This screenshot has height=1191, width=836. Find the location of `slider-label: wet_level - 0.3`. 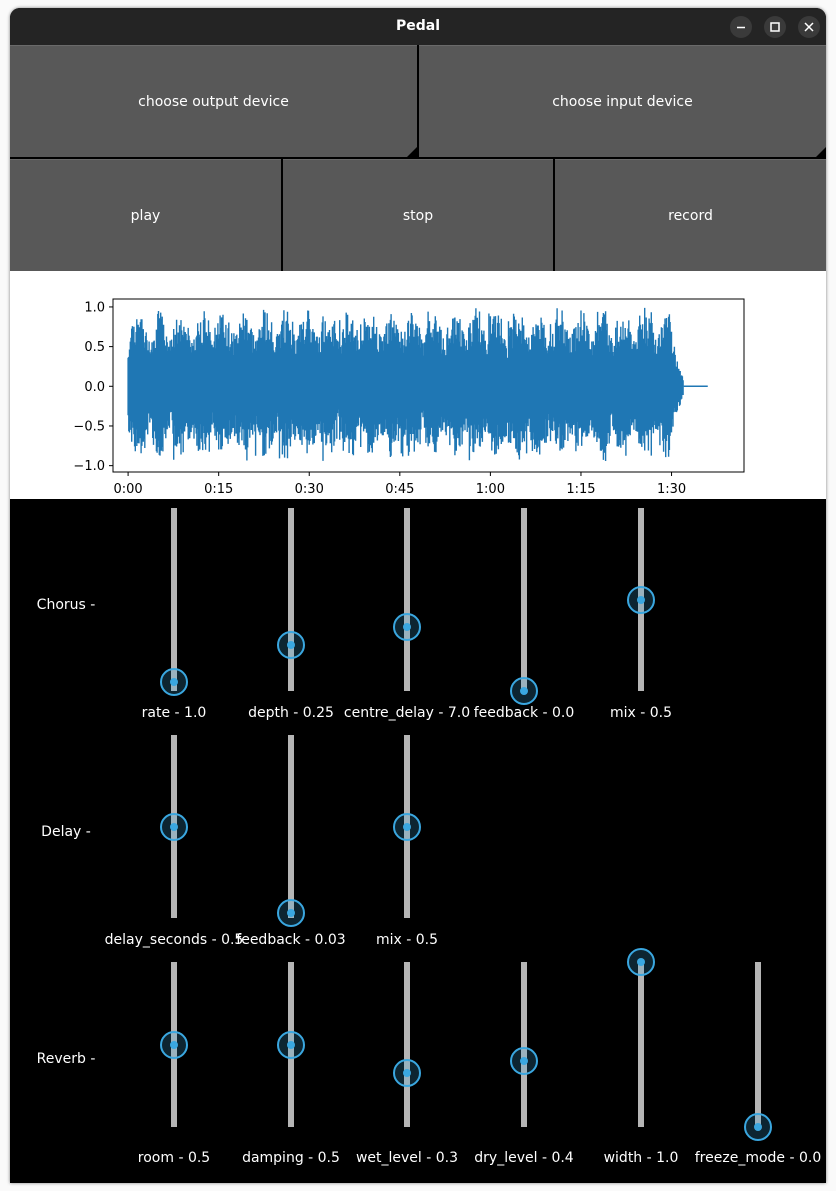

slider-label: wet_level - 0.3 is located at coordinates (407, 1158).